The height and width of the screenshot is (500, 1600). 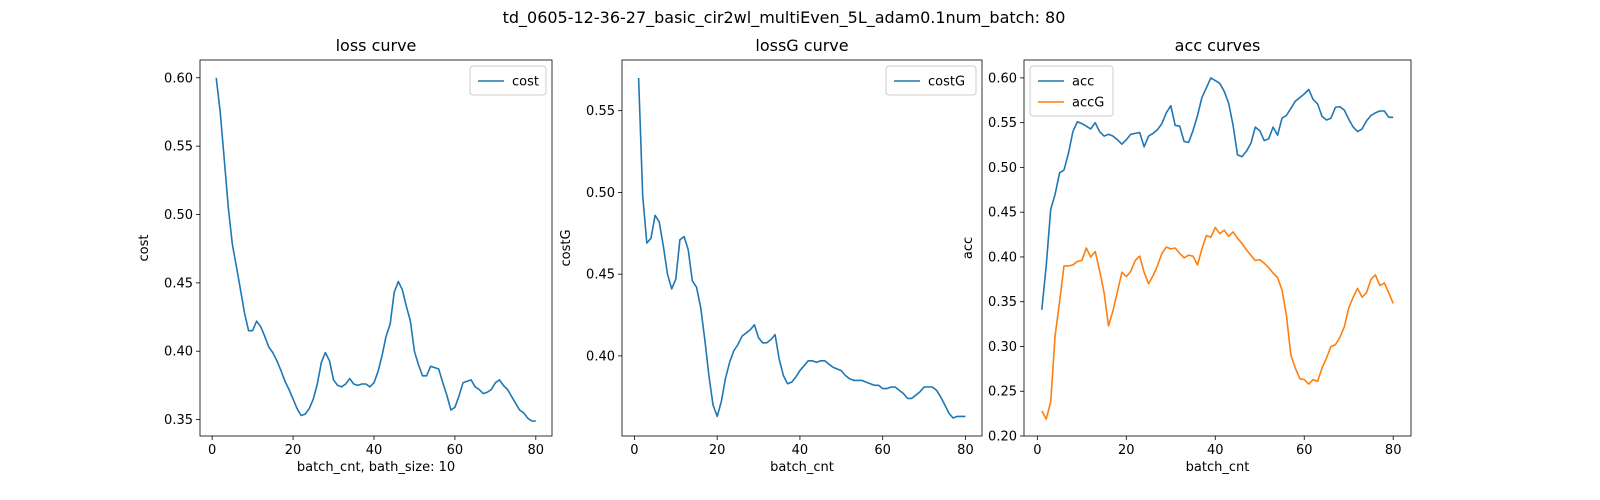 I want to click on y-axis-label: acc, so click(x=968, y=248).